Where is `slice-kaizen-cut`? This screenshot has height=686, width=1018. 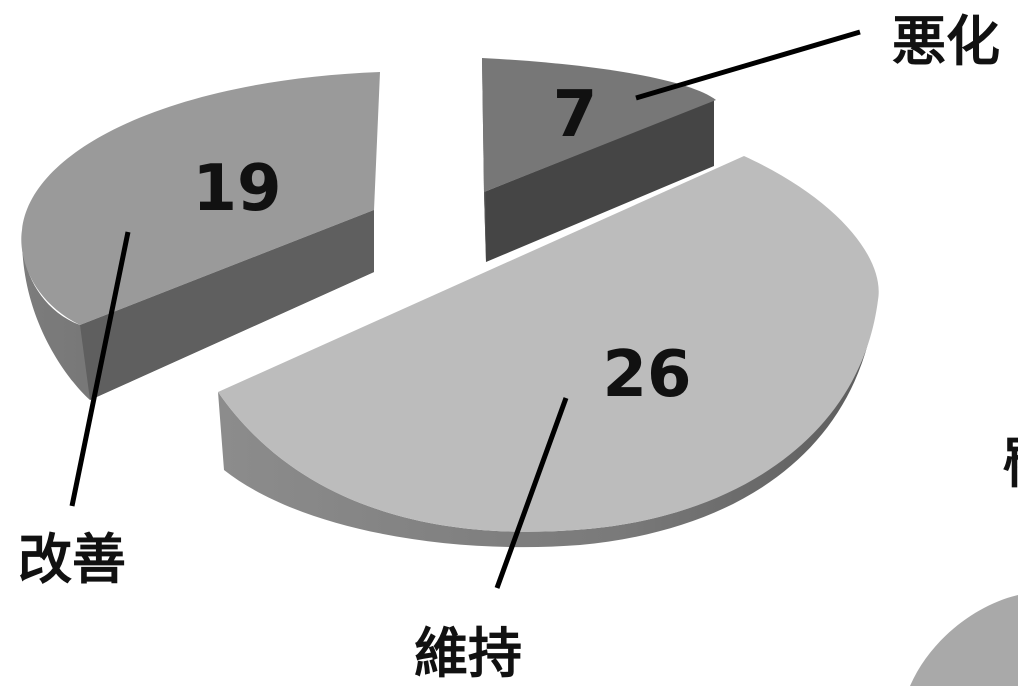 slice-kaizen-cut is located at coordinates (227, 305).